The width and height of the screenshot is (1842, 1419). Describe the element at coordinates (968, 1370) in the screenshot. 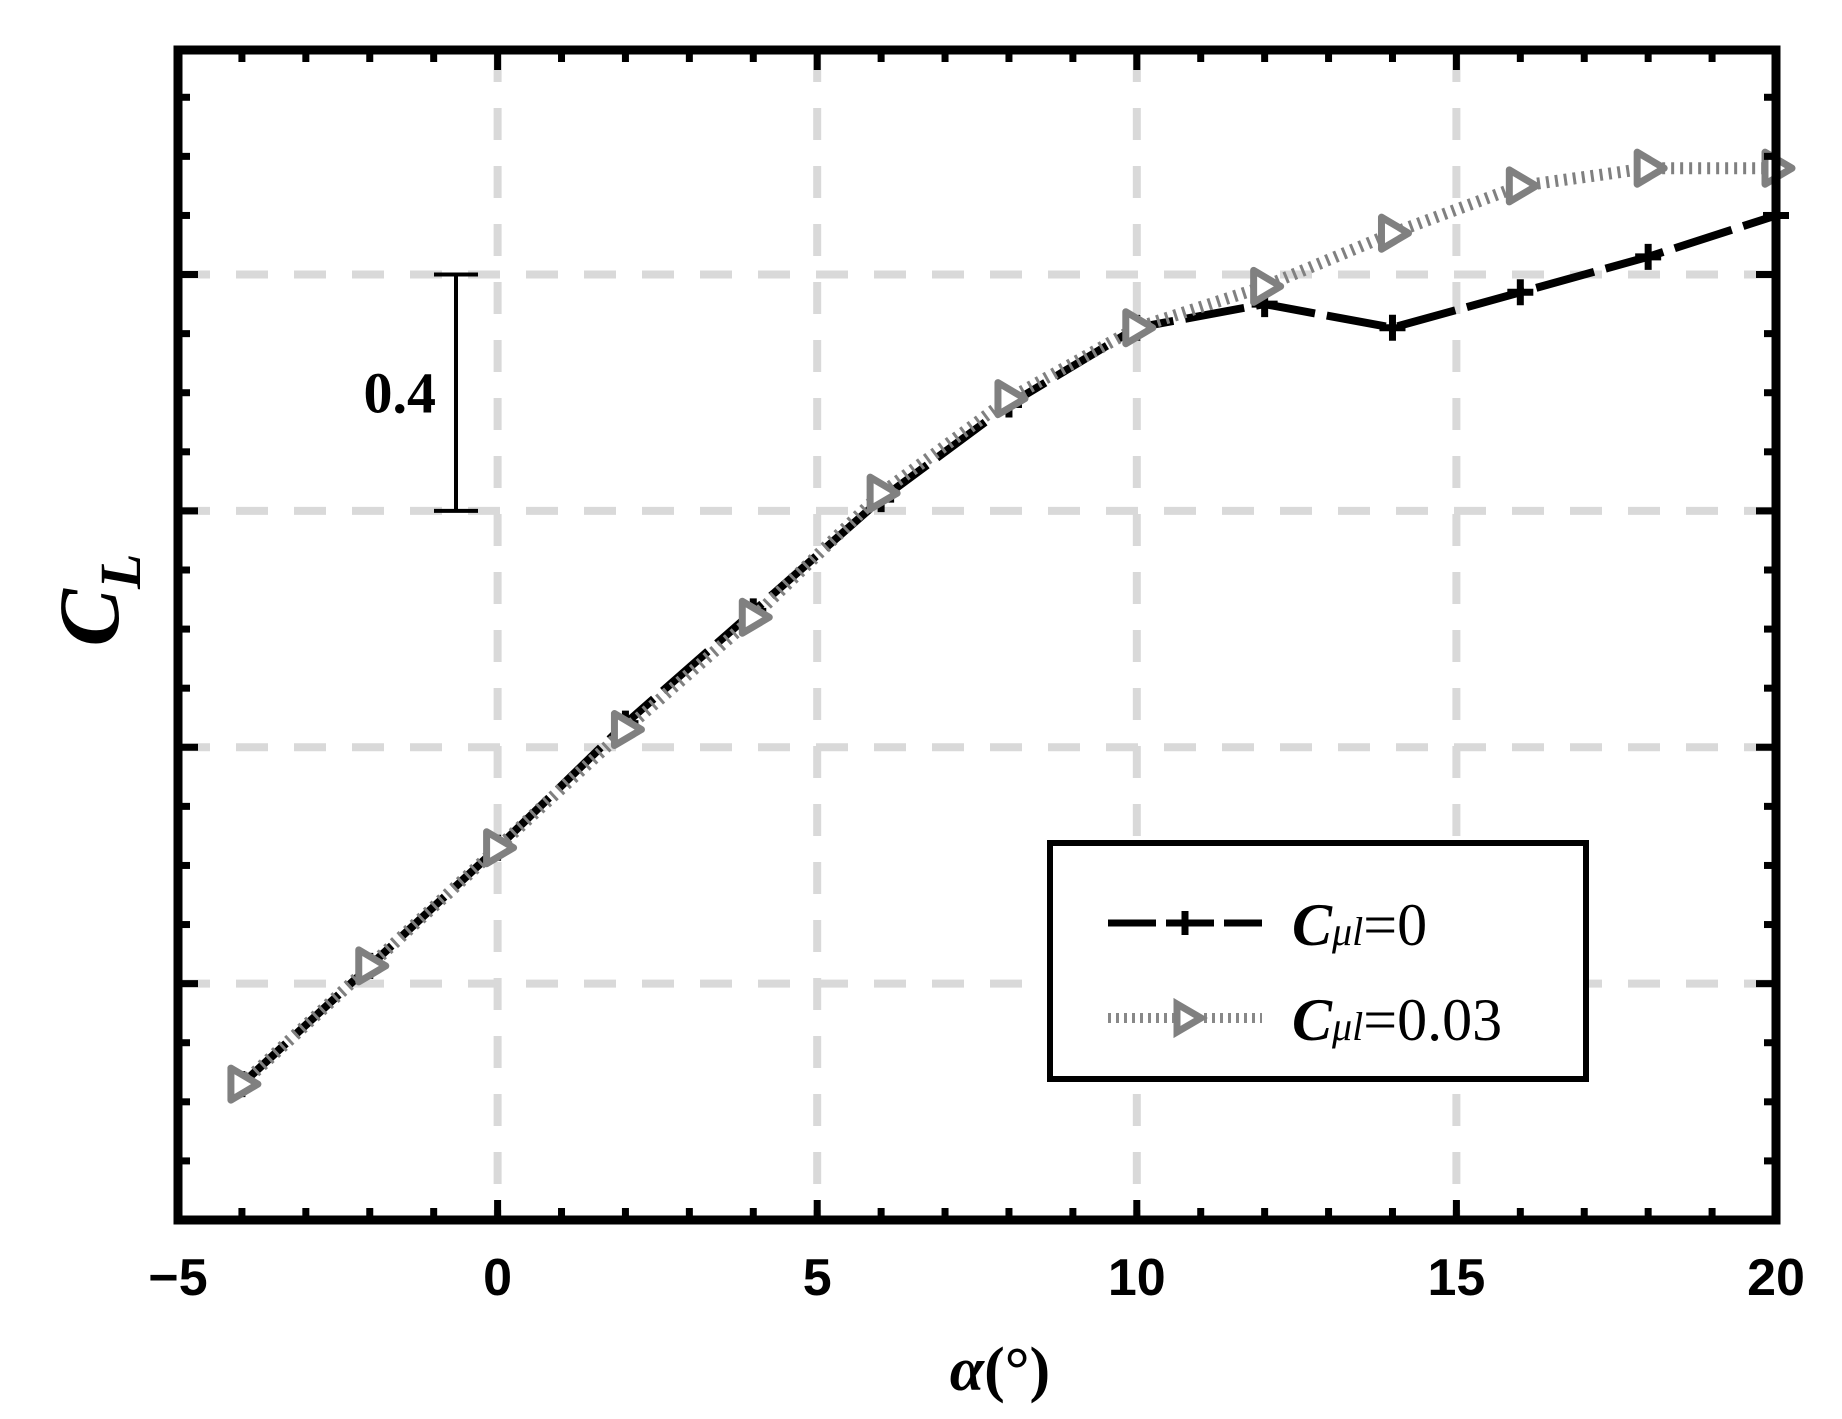

I see `x-axis-label-symbol: α` at that location.